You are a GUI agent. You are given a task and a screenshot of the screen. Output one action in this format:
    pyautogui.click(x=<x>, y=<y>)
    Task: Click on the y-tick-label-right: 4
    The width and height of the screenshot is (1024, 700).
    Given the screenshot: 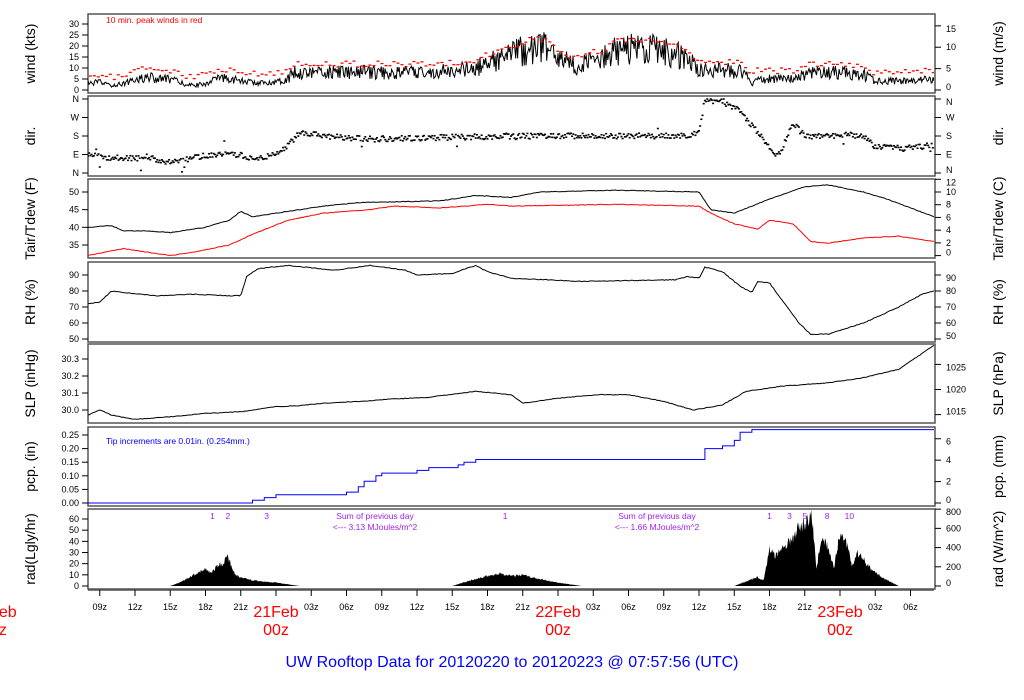 What is the action you would take?
    pyautogui.click(x=948, y=230)
    